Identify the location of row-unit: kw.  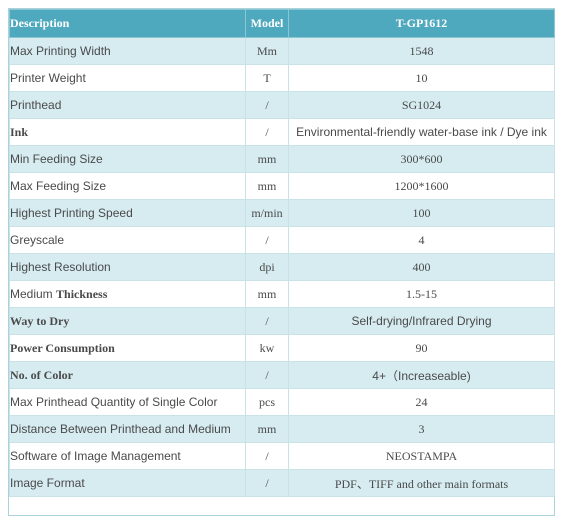
(267, 348).